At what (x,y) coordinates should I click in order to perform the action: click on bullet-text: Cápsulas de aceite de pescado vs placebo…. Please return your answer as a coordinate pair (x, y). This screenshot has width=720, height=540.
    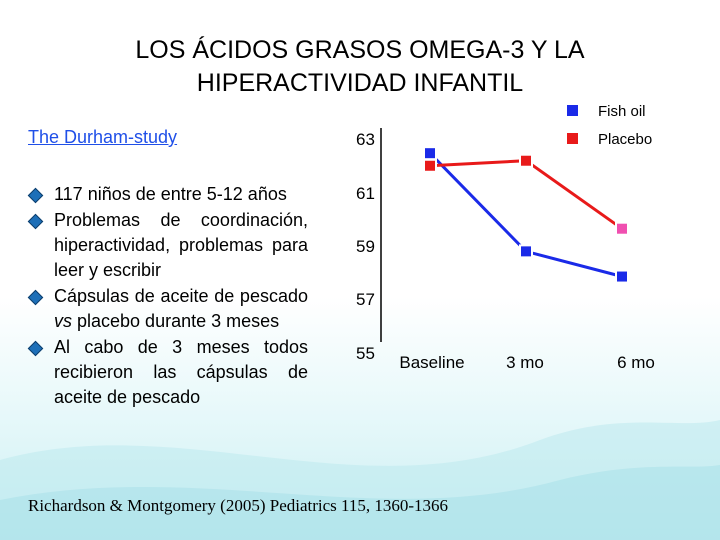
    Looking at the image, I should click on (181, 308).